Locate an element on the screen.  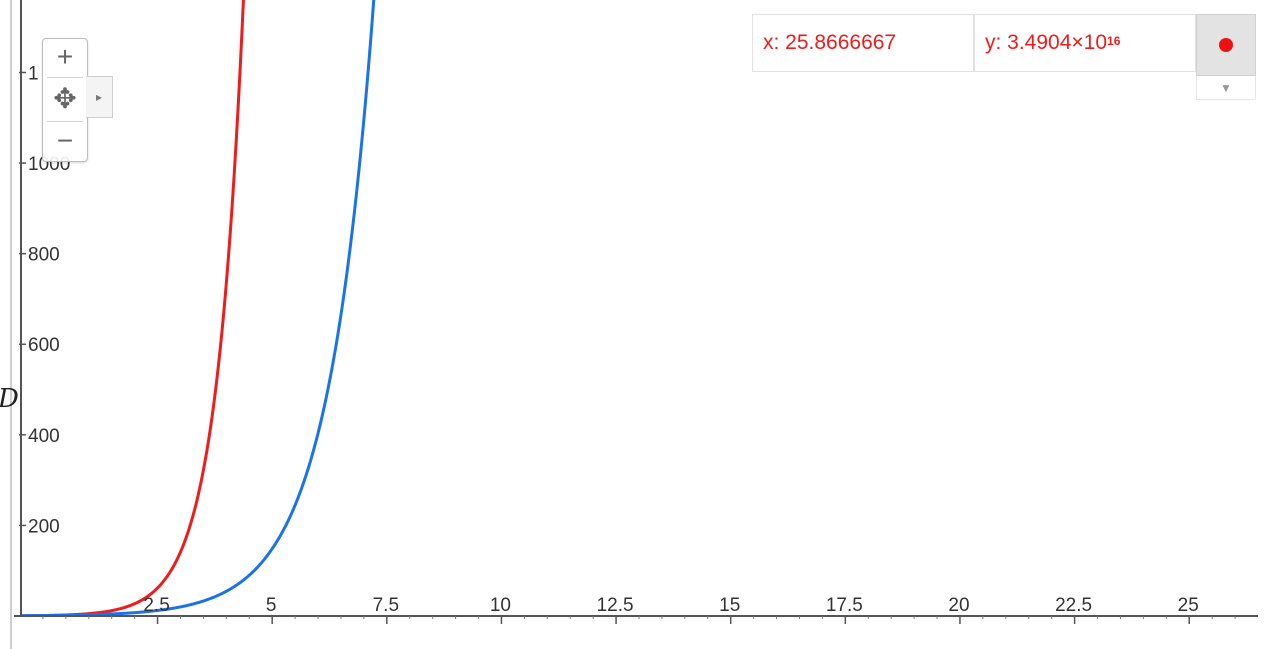
x-tick-label: 5 is located at coordinates (271, 605).